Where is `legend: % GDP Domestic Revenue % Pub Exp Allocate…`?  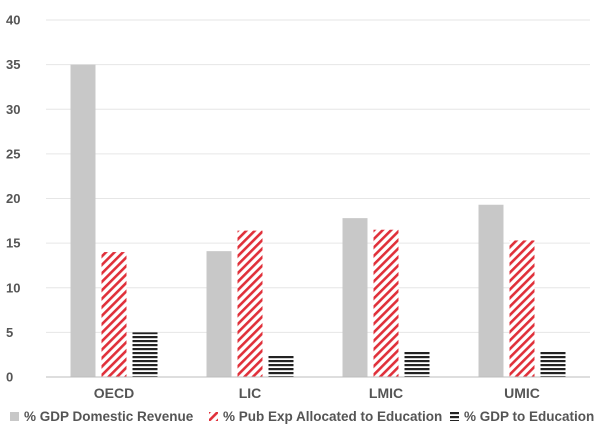 legend: % GDP Domestic Revenue % Pub Exp Allocate… is located at coordinates (302, 416).